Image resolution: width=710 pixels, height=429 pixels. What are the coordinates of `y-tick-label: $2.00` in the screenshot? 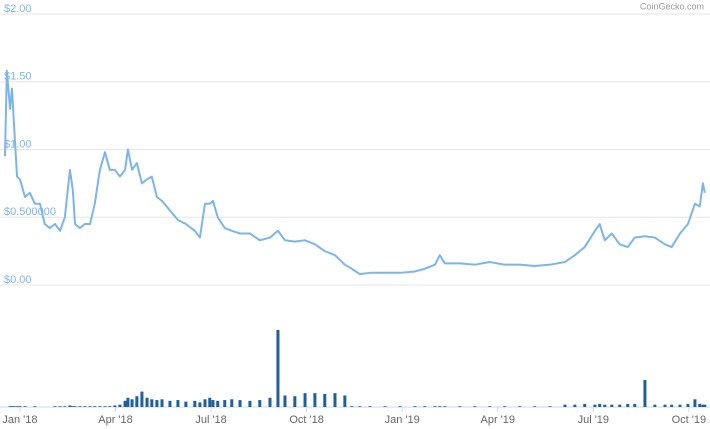 It's located at (18, 9).